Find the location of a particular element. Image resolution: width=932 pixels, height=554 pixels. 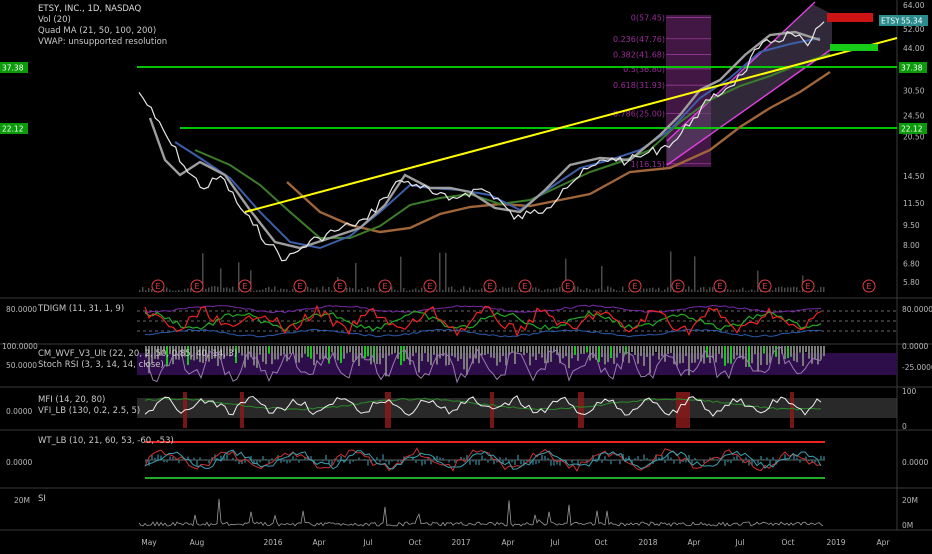

svg-text: 0.0000 is located at coordinates (915, 346).